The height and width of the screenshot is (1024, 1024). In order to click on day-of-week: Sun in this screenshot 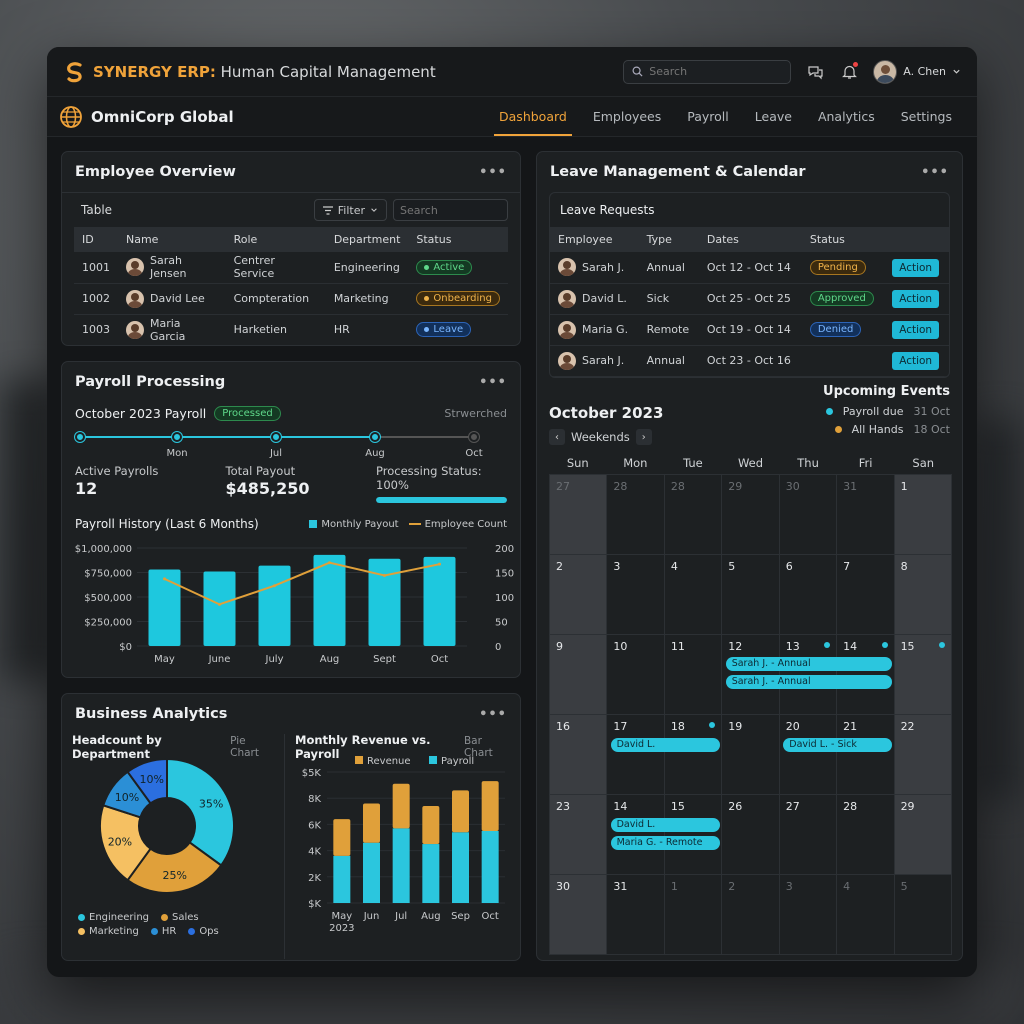, I will do `click(577, 463)`.